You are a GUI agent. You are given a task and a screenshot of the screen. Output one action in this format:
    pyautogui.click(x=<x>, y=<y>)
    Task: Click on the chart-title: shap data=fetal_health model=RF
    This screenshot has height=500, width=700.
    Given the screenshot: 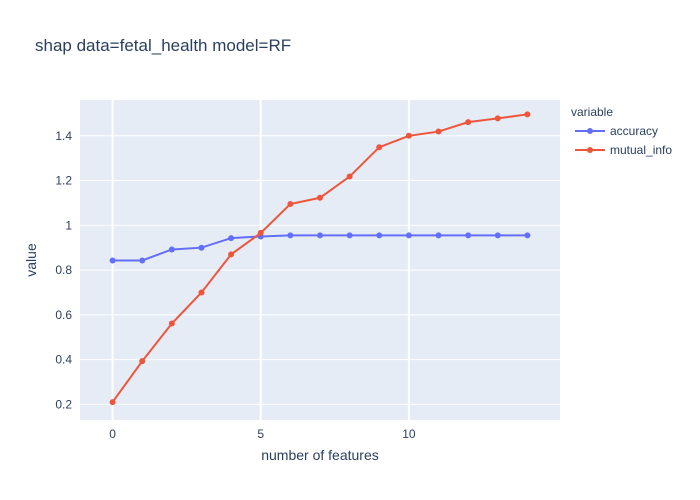 What is the action you would take?
    pyautogui.click(x=163, y=45)
    